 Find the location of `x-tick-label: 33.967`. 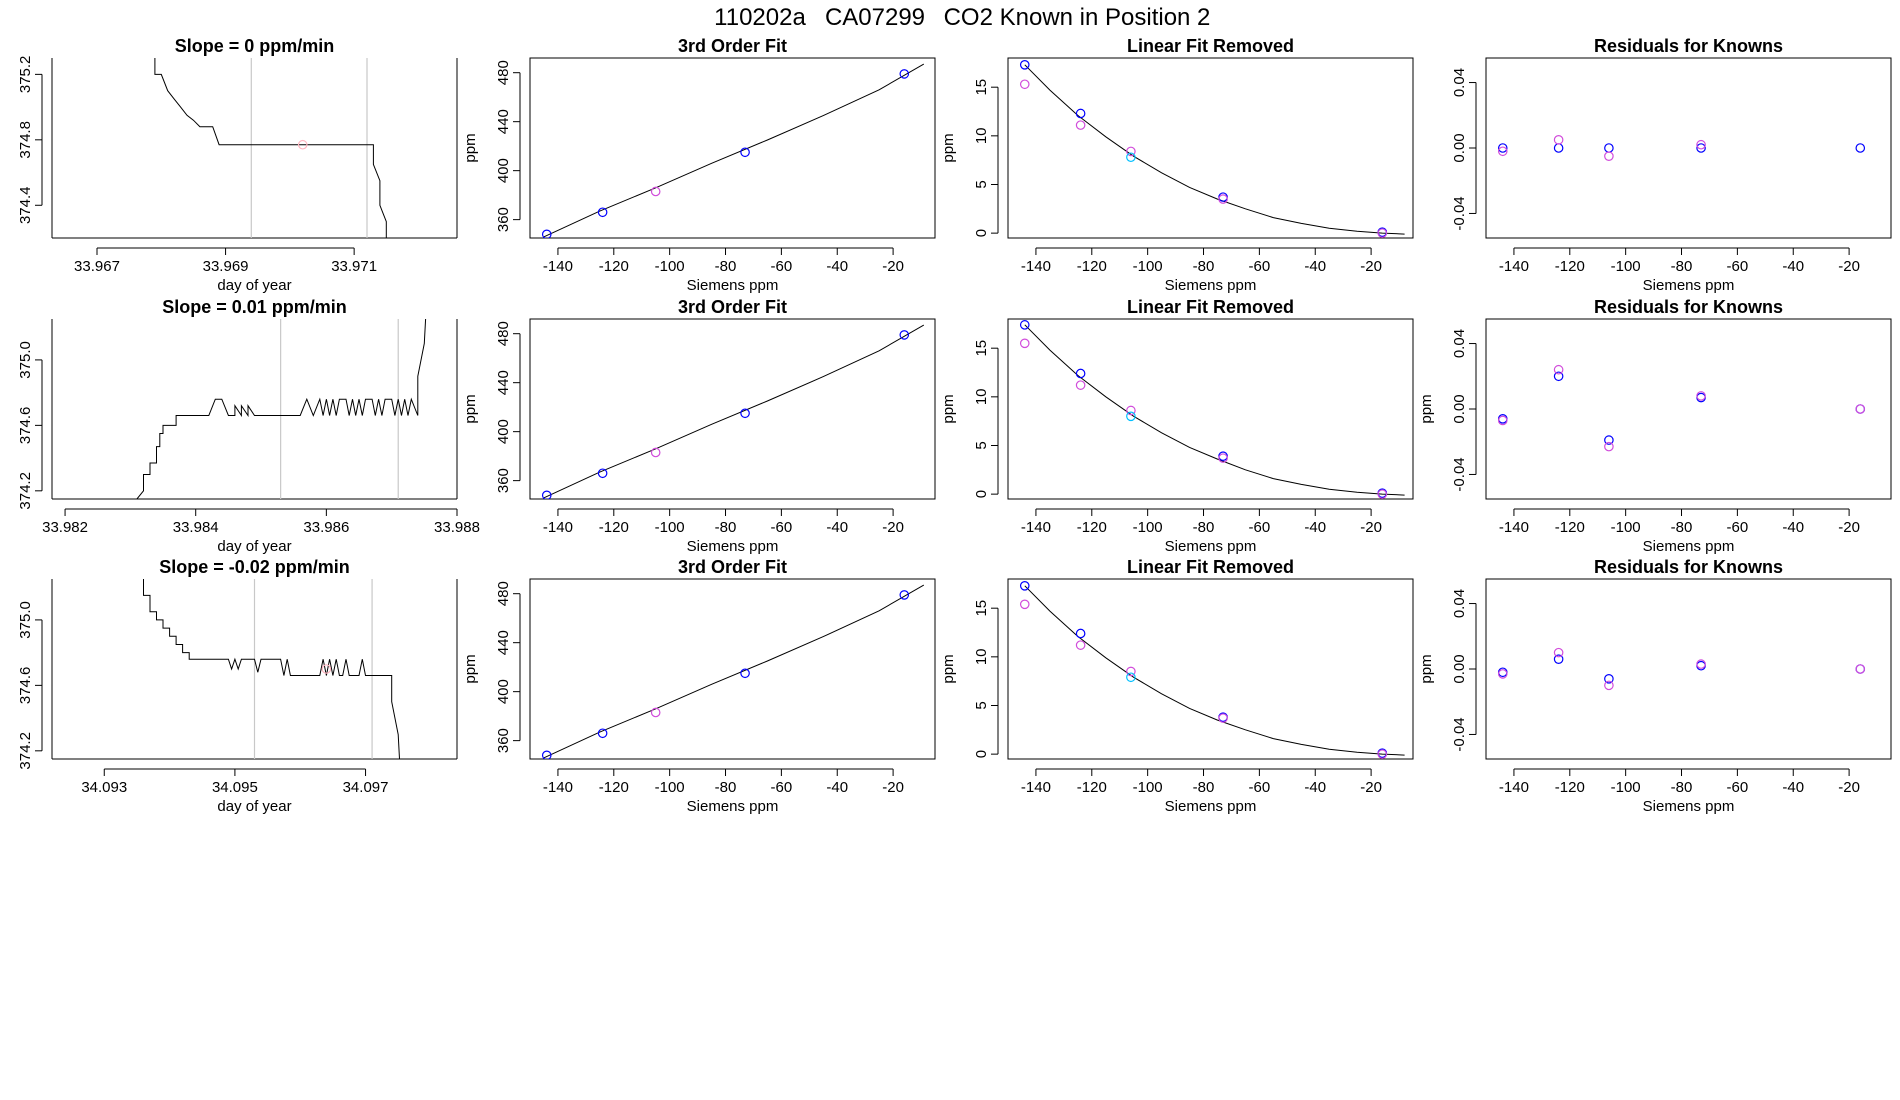

x-tick-label: 33.967 is located at coordinates (97, 266).